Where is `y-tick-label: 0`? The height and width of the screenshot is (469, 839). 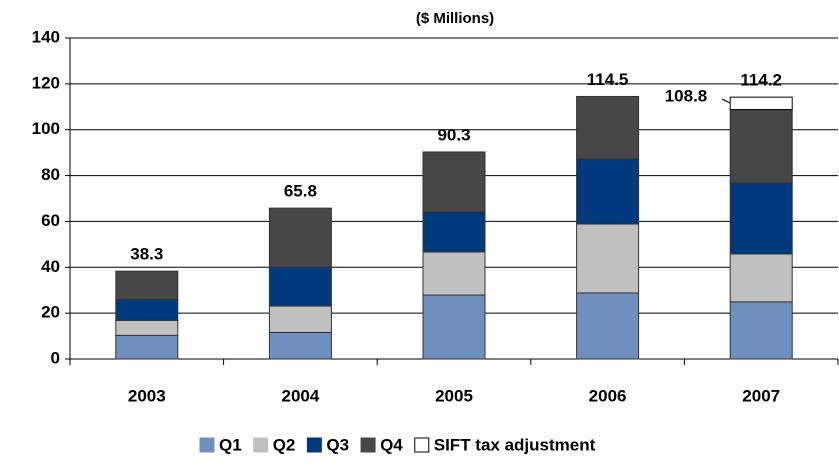
y-tick-label: 0 is located at coordinates (55, 357).